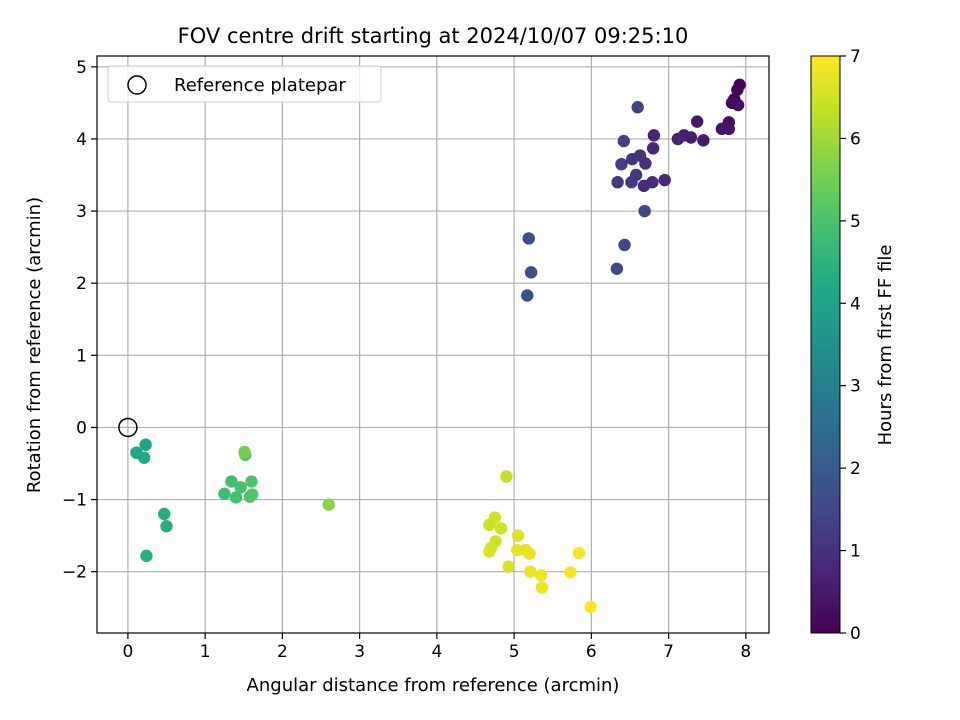 The image size is (960, 720). What do you see at coordinates (74, 501) in the screenshot?
I see `y-tick-label: −1` at bounding box center [74, 501].